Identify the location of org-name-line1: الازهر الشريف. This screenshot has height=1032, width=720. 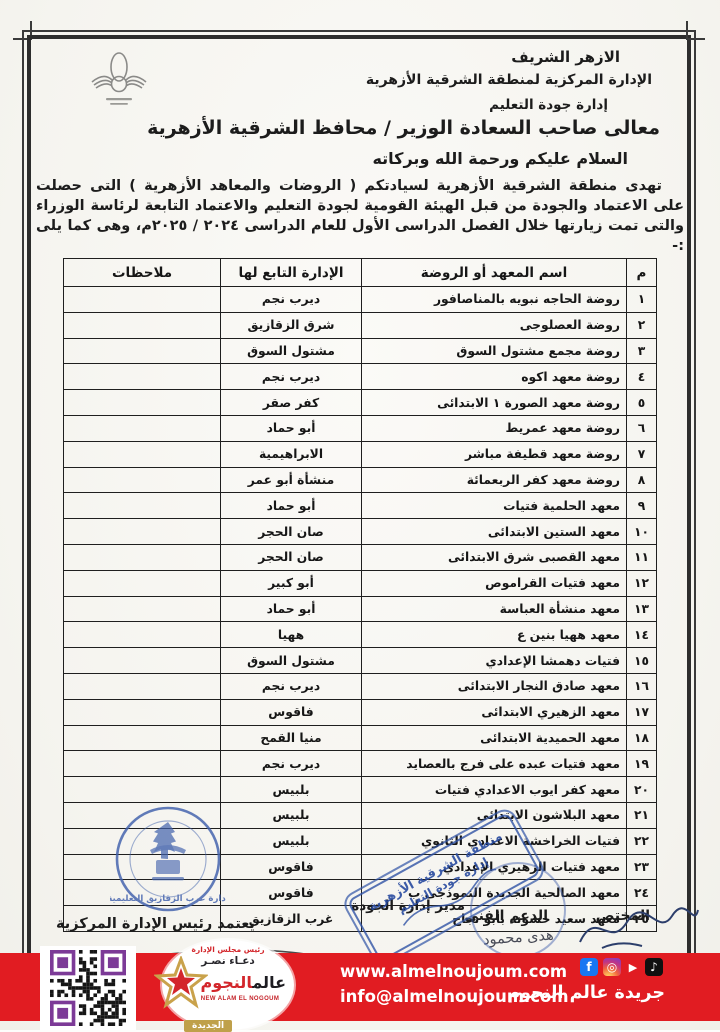
(565, 57).